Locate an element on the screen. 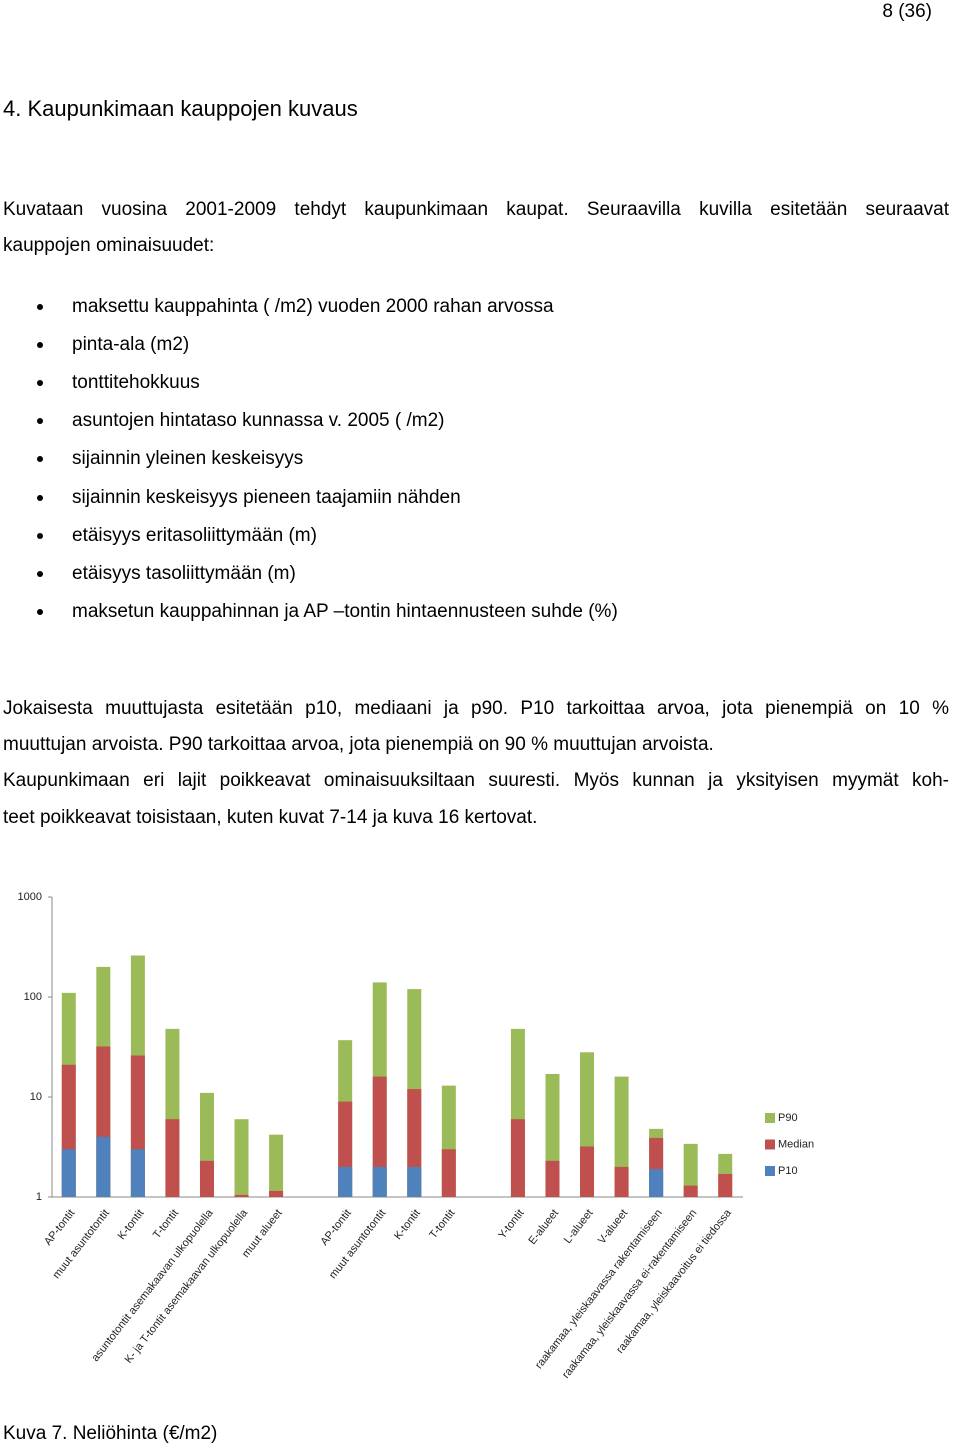 This screenshot has height=1449, width=960. legend-label: Median is located at coordinates (796, 1144).